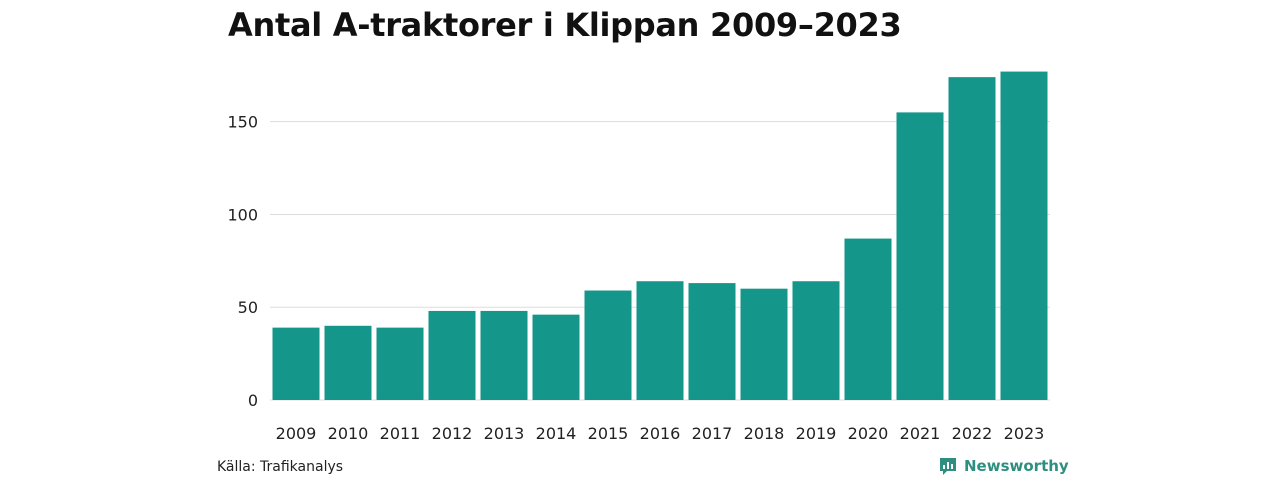 The image size is (1280, 480). Describe the element at coordinates (504, 433) in the screenshot. I see `x-tick-label: 2013` at that location.